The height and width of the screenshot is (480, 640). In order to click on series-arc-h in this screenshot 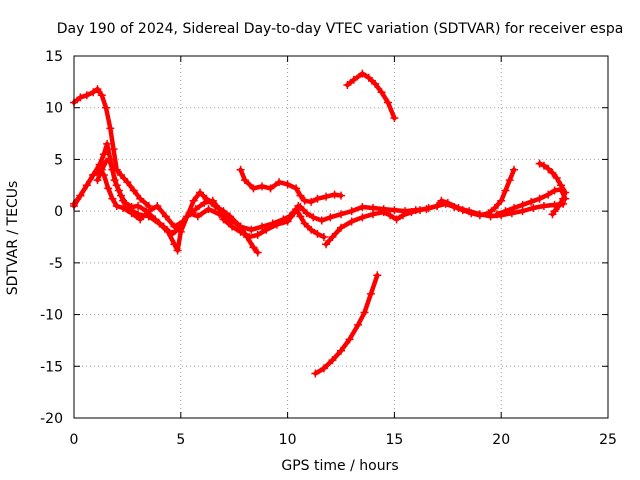, I will do `click(371, 96)`.